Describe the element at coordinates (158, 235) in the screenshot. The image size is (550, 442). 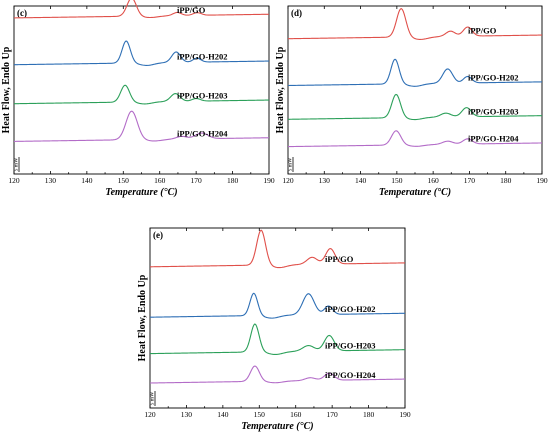
I see `panel-label: (e)` at that location.